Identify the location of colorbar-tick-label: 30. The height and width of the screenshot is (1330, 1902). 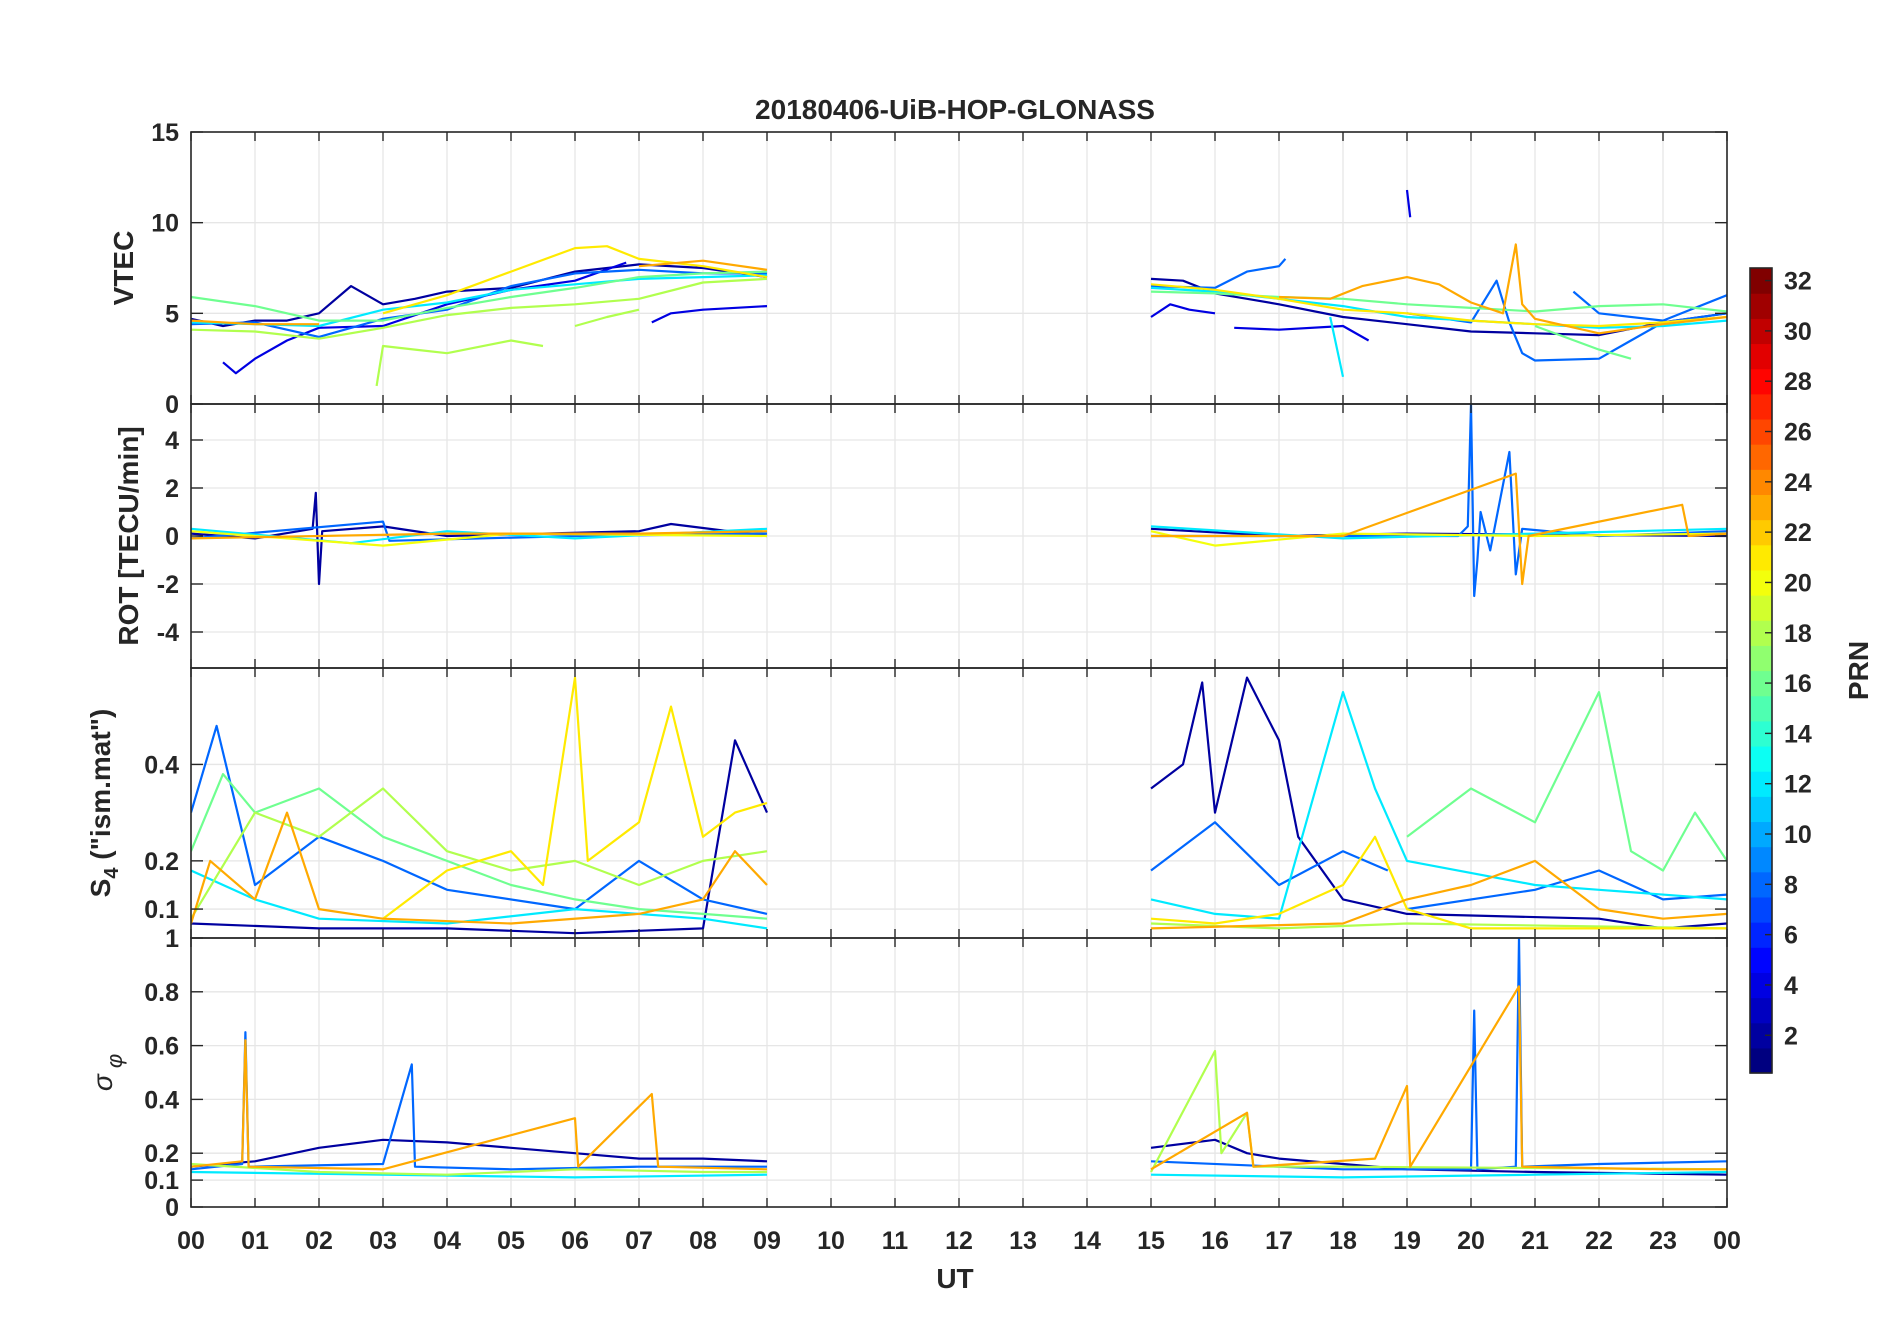
(1798, 332).